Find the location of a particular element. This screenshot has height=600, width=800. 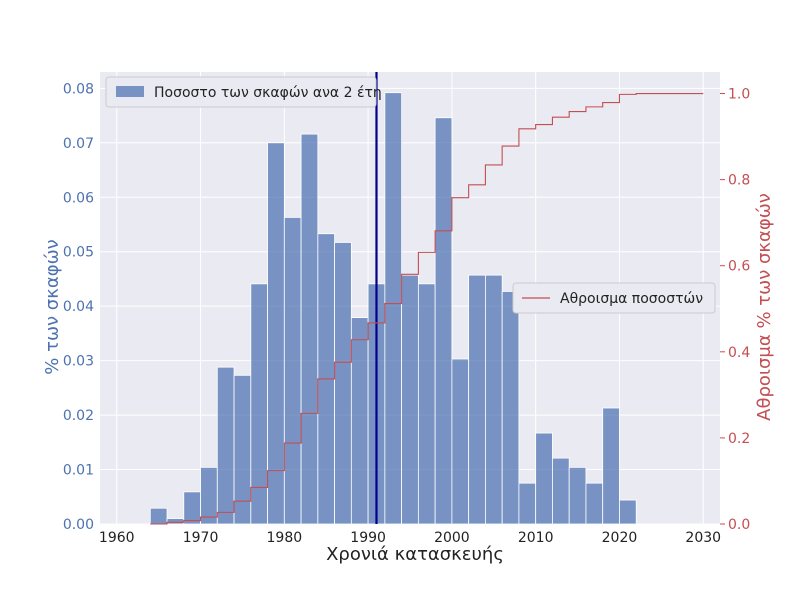

histogram-bar-1964 is located at coordinates (158, 516).